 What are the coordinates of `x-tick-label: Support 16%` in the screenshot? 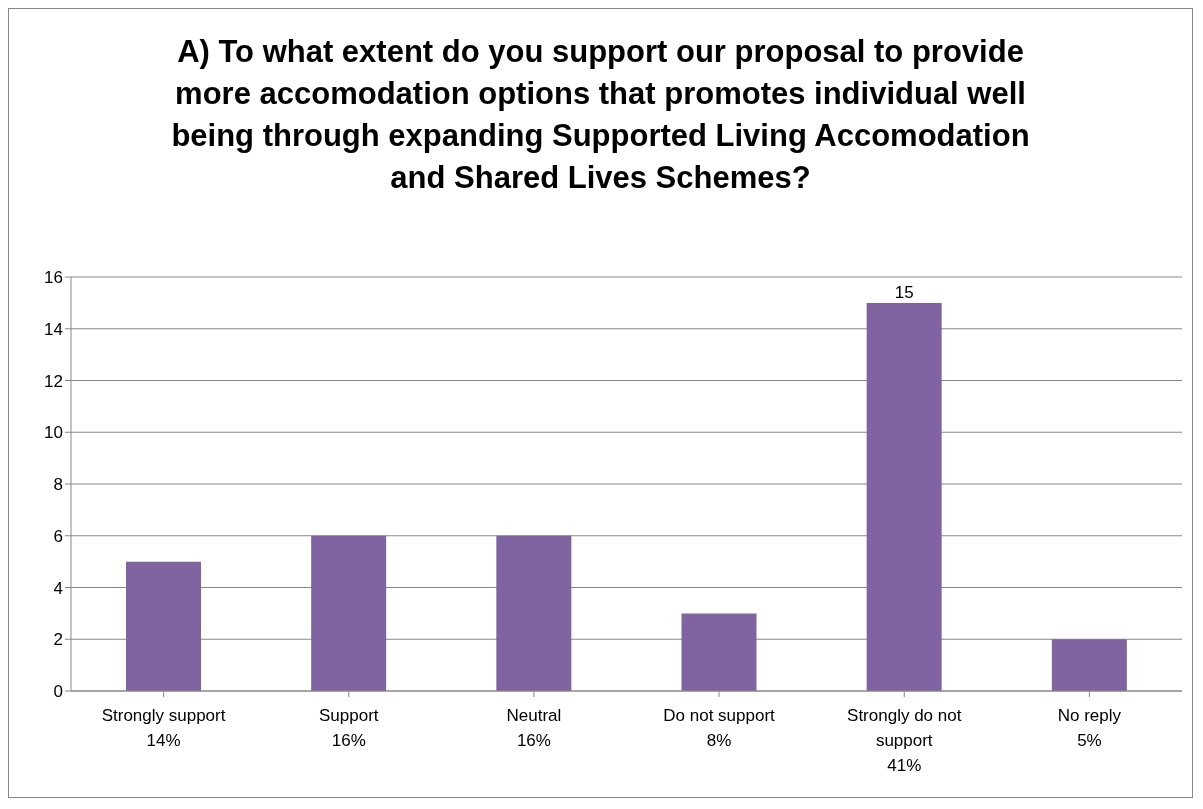 It's located at (348, 728).